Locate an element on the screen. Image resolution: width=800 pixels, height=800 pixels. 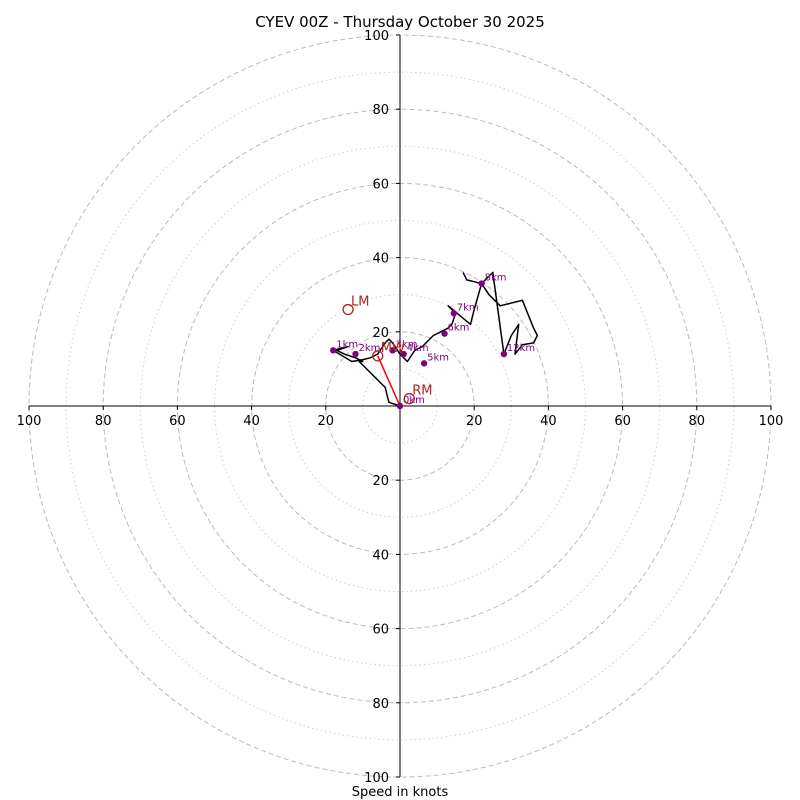
chart-title: CYEV 00Z - Thursday October 30 2025 is located at coordinates (400, 22).